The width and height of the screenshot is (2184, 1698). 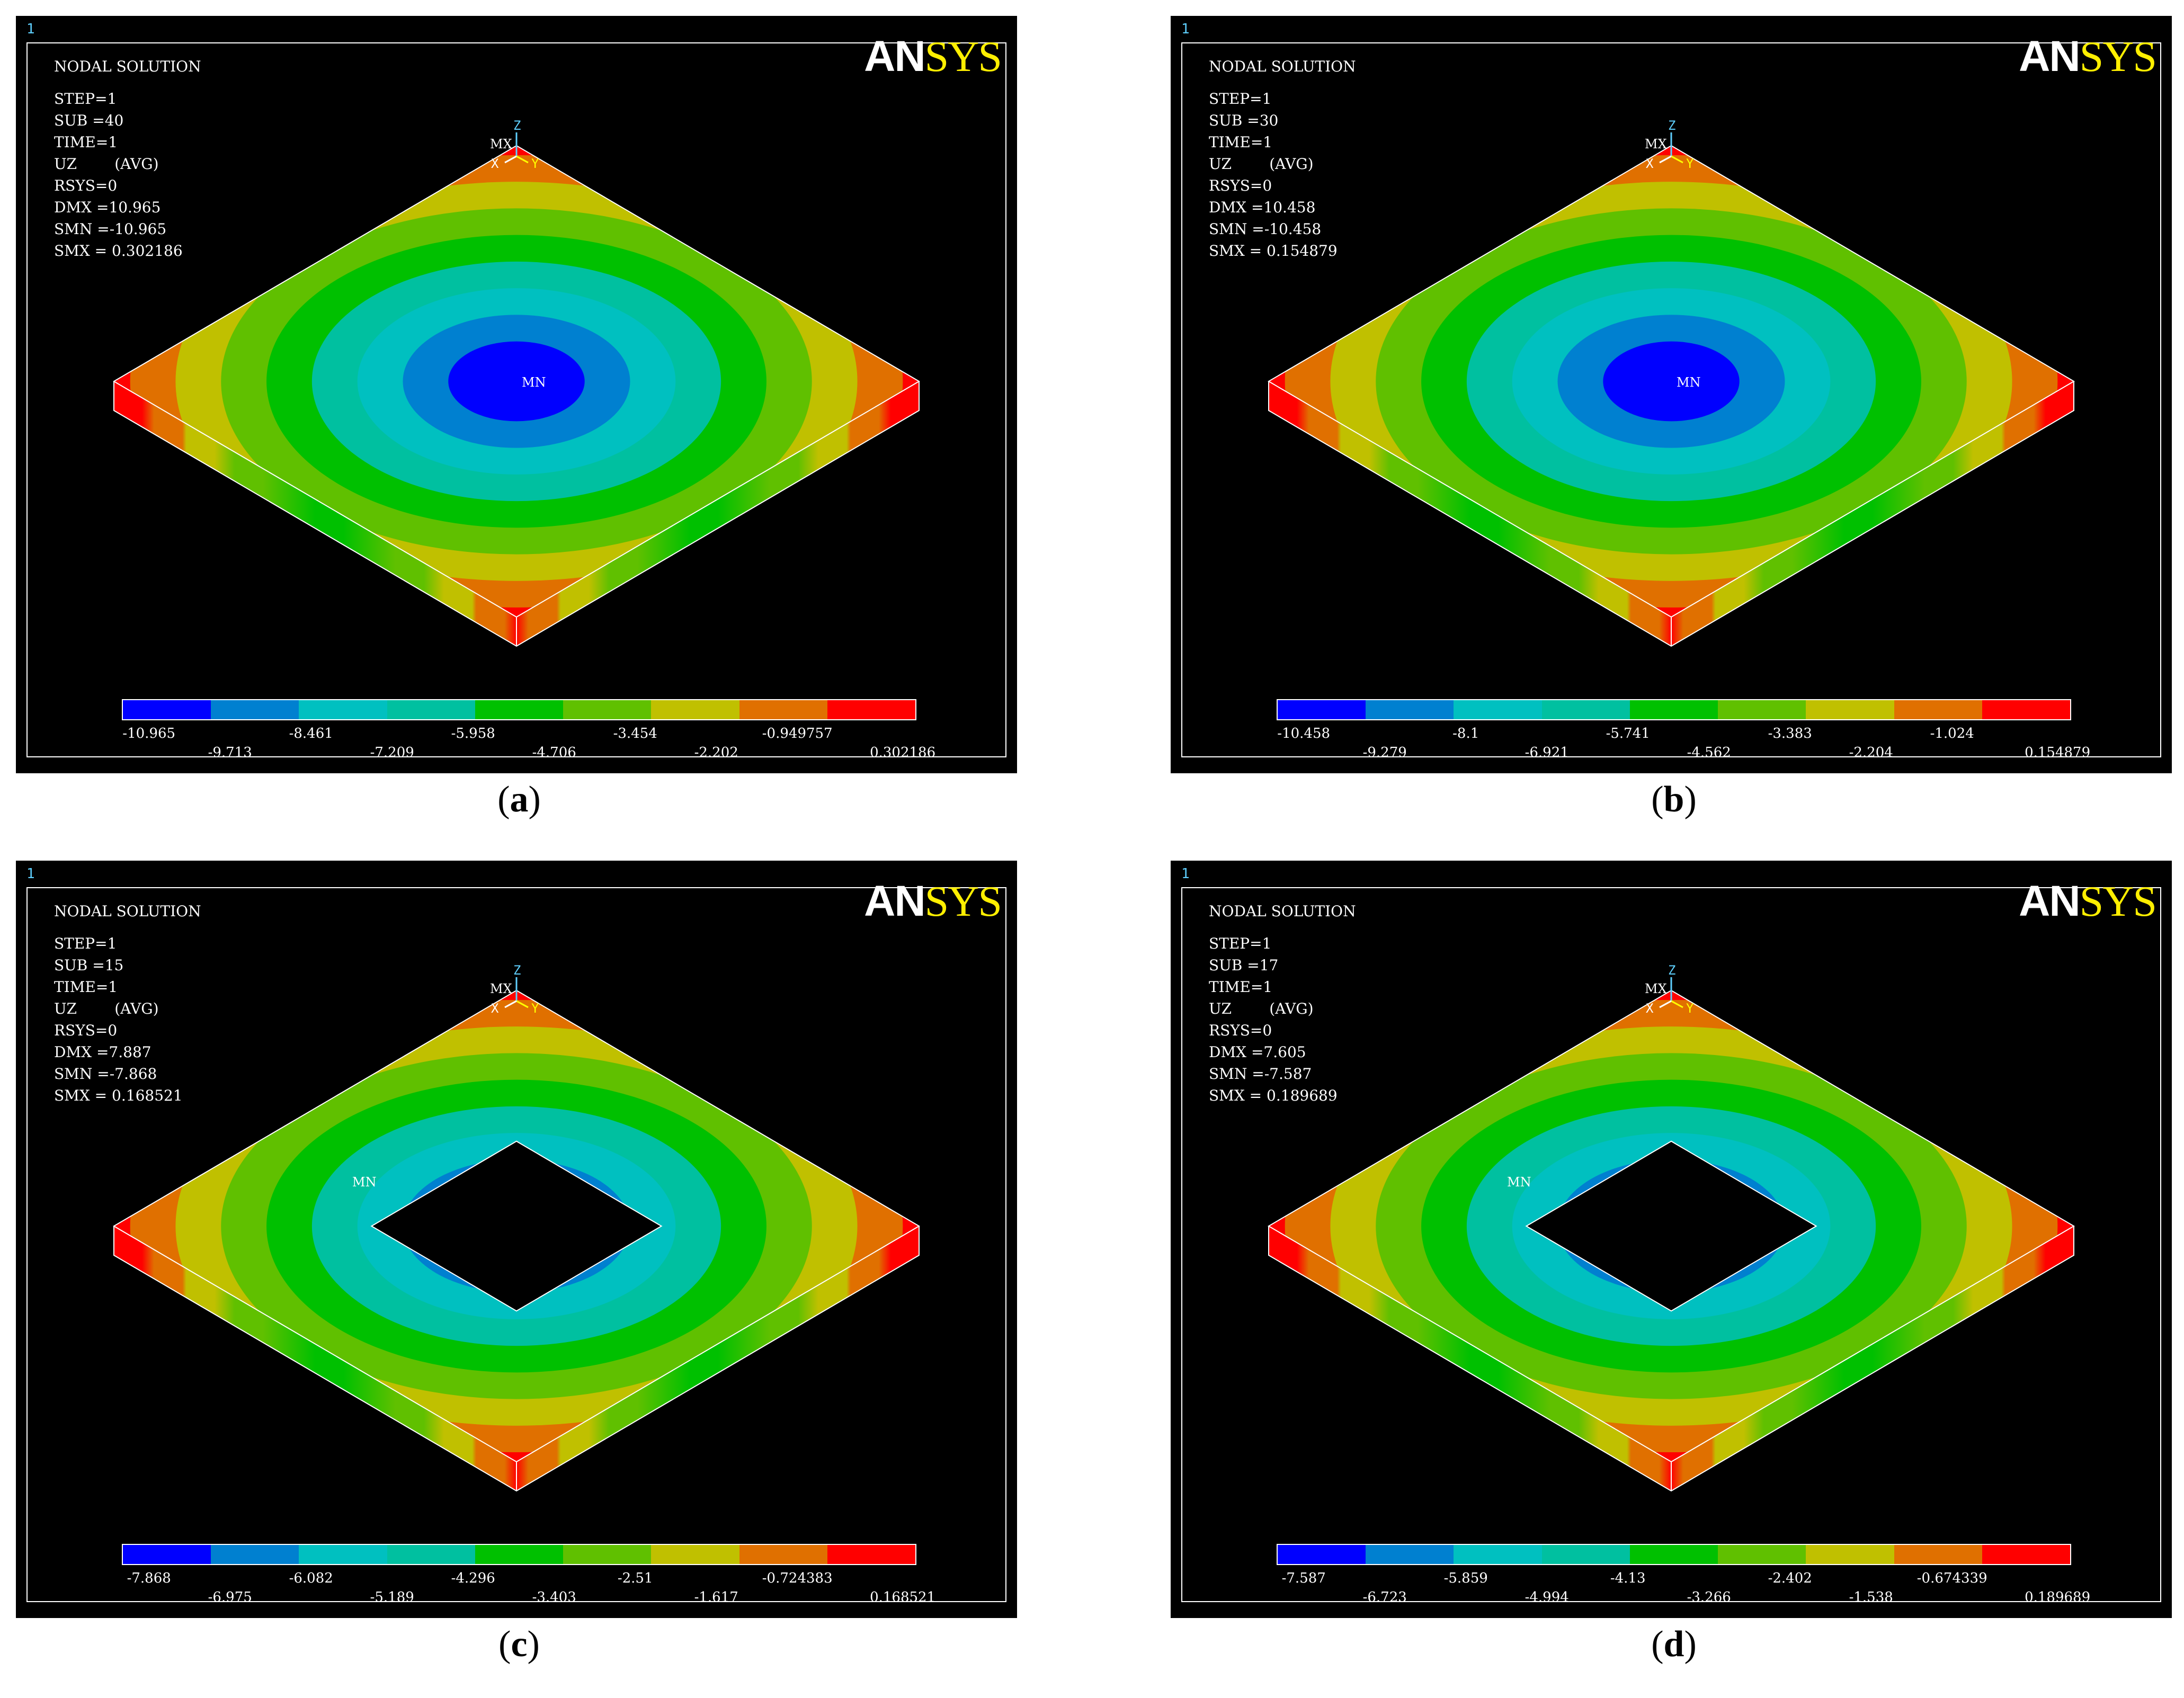 I want to click on legend-tick-label: -7.587, so click(x=1303, y=1578).